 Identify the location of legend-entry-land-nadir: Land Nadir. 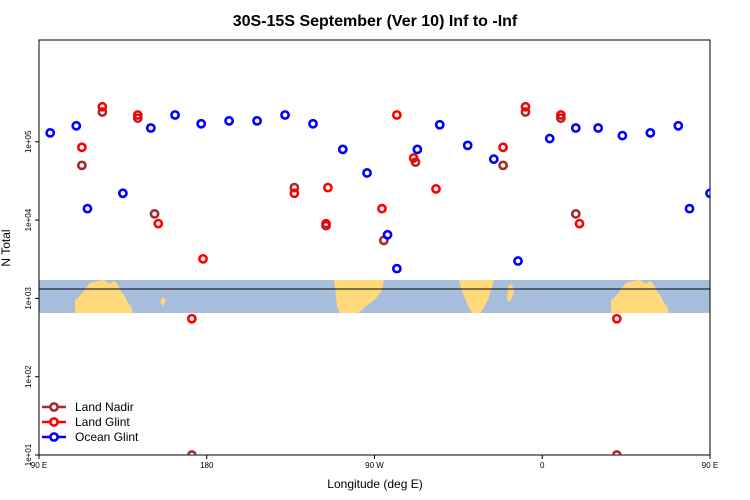
(88, 407).